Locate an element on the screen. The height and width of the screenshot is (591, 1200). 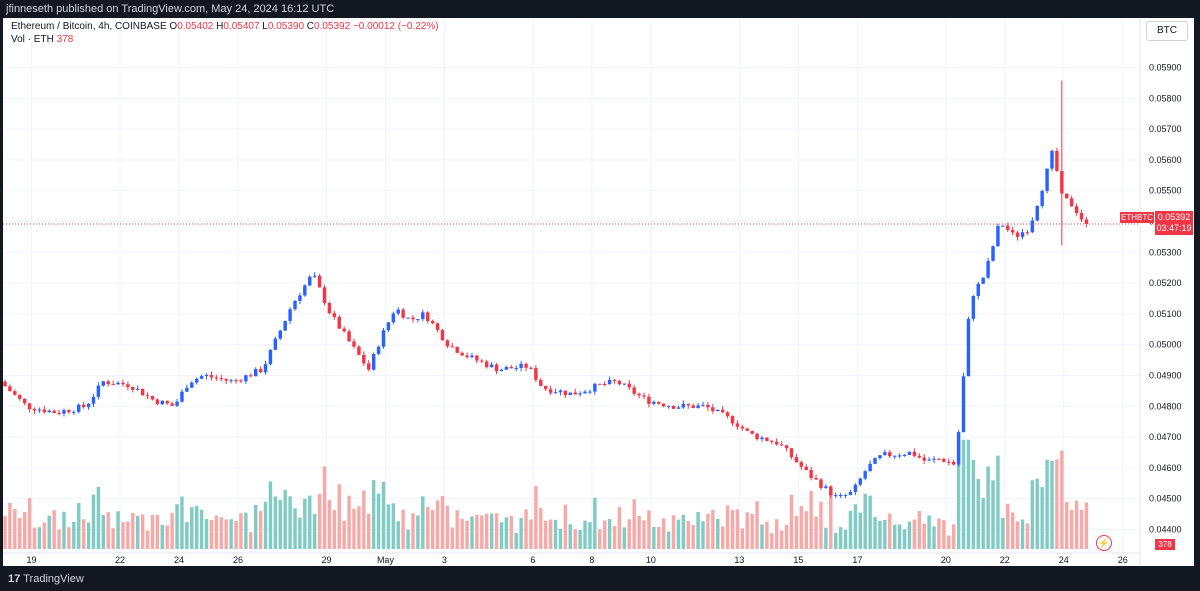
time-tick-label: 6 is located at coordinates (532, 560).